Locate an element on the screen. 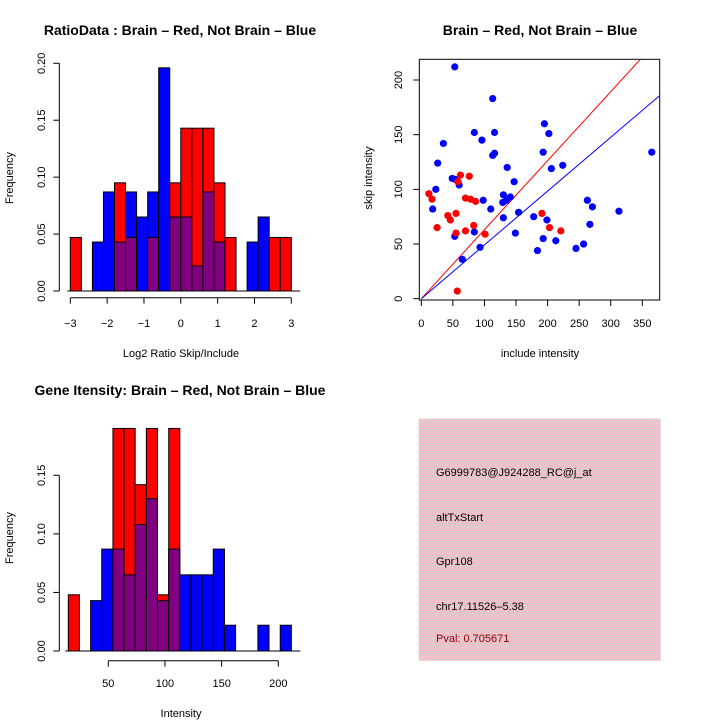 This screenshot has height=720, width=720. ratio-histogram-ylabel: Frequency is located at coordinates (10, 178).